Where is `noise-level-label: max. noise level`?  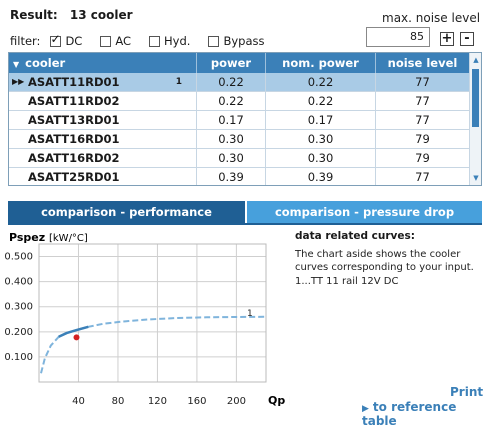 noise-level-label: max. noise level is located at coordinates (431, 18).